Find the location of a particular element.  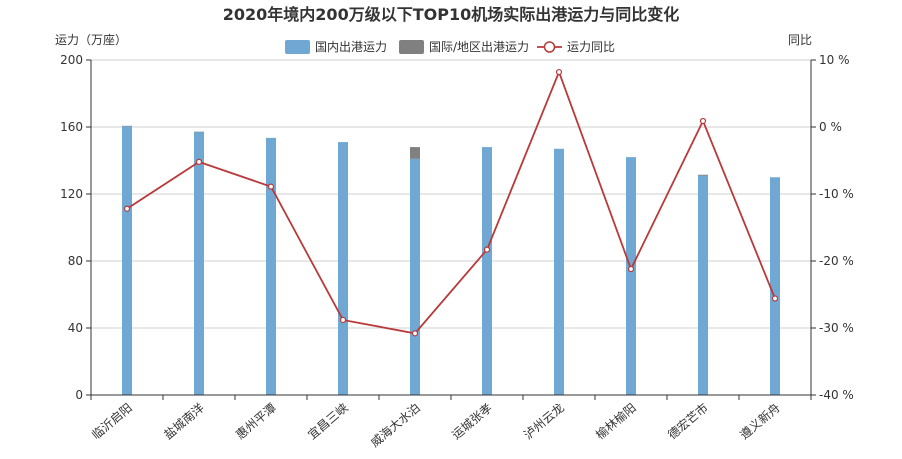

x-tick-label: 运城张孝 is located at coordinates (472, 422).